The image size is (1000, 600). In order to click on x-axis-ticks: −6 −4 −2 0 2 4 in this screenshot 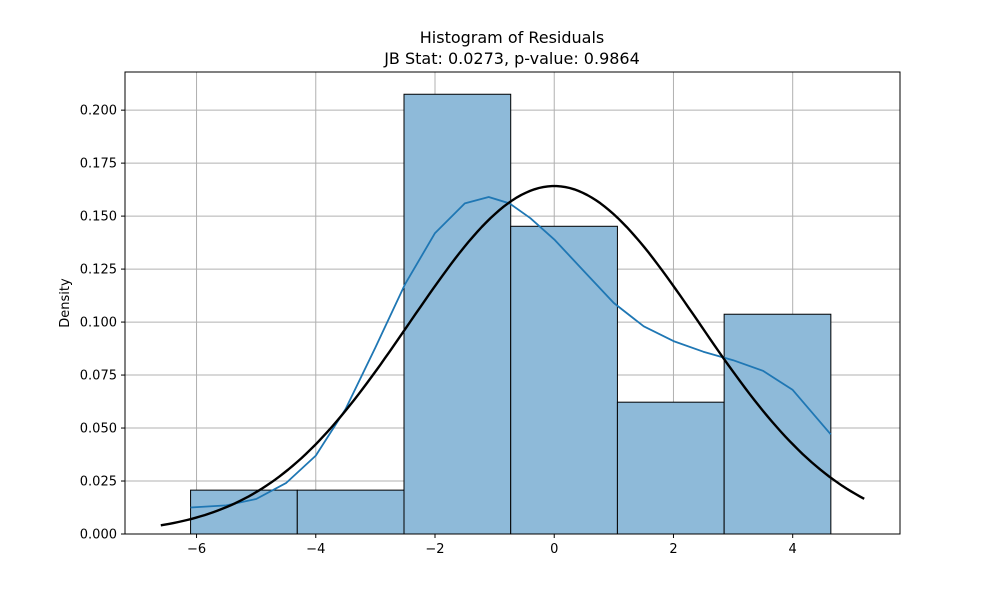, I will do `click(492, 545)`.